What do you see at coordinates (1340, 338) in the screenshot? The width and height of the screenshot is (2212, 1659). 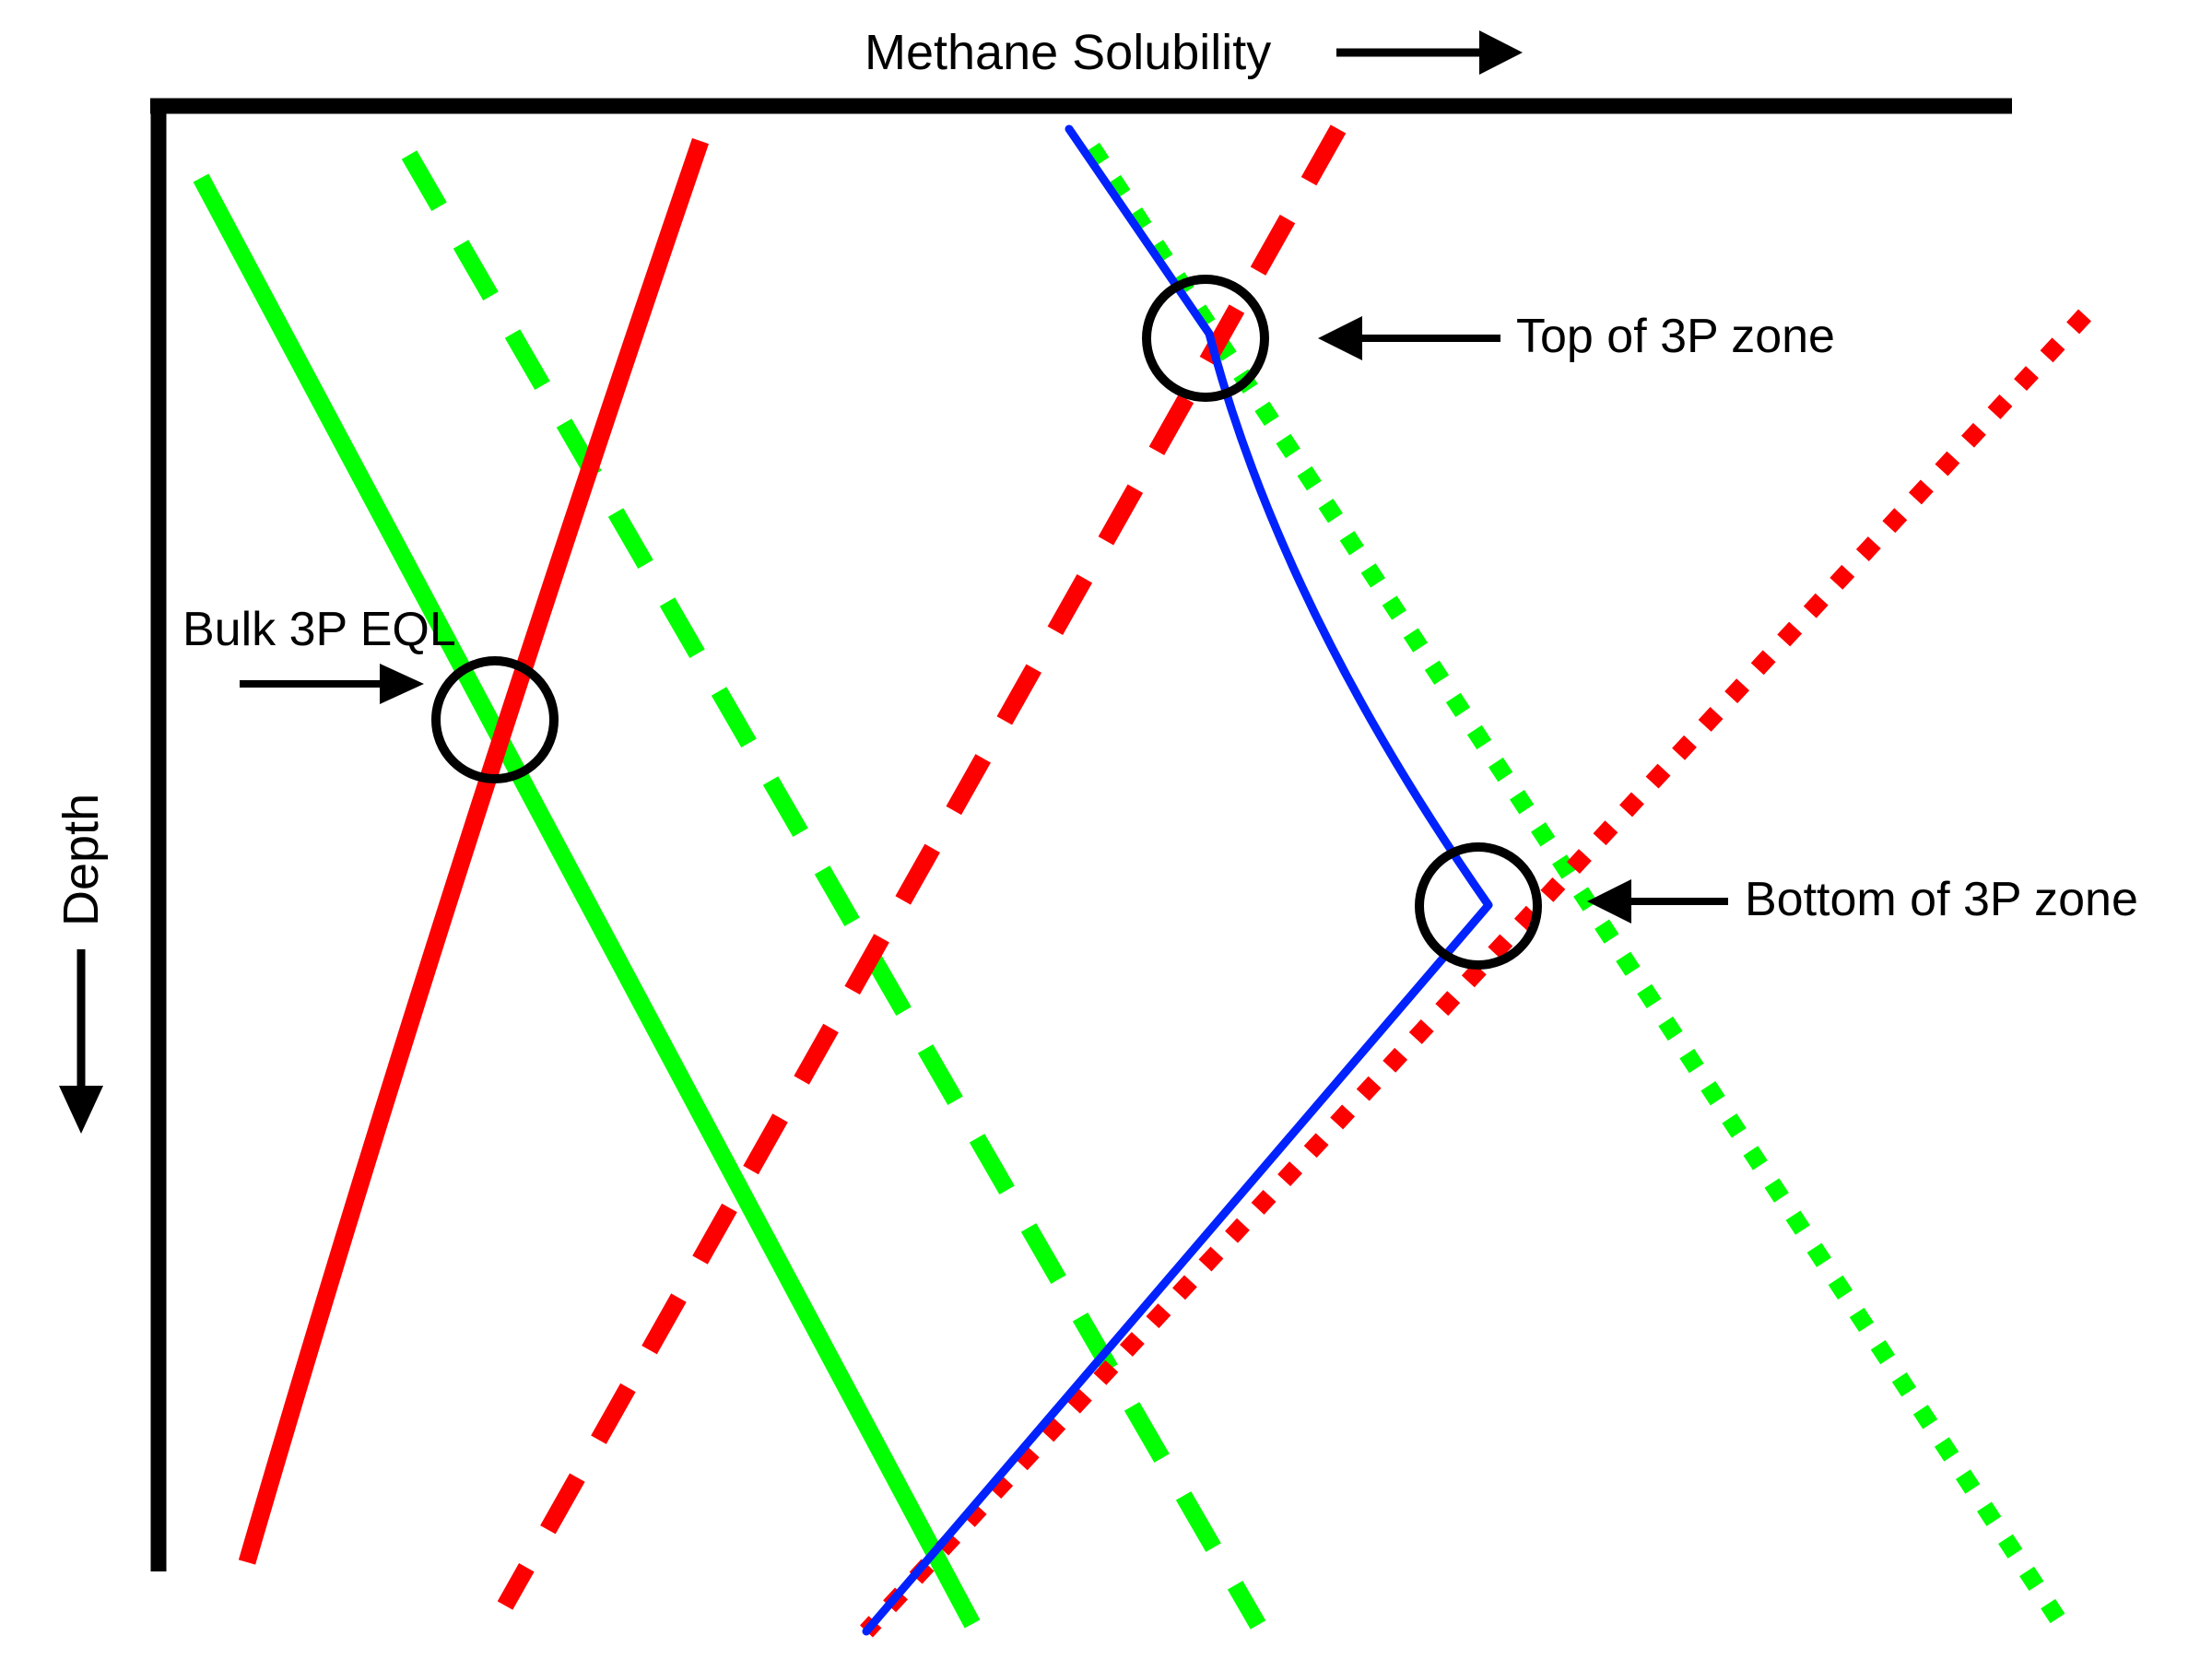 I see `top-zone-arrow-icon` at bounding box center [1340, 338].